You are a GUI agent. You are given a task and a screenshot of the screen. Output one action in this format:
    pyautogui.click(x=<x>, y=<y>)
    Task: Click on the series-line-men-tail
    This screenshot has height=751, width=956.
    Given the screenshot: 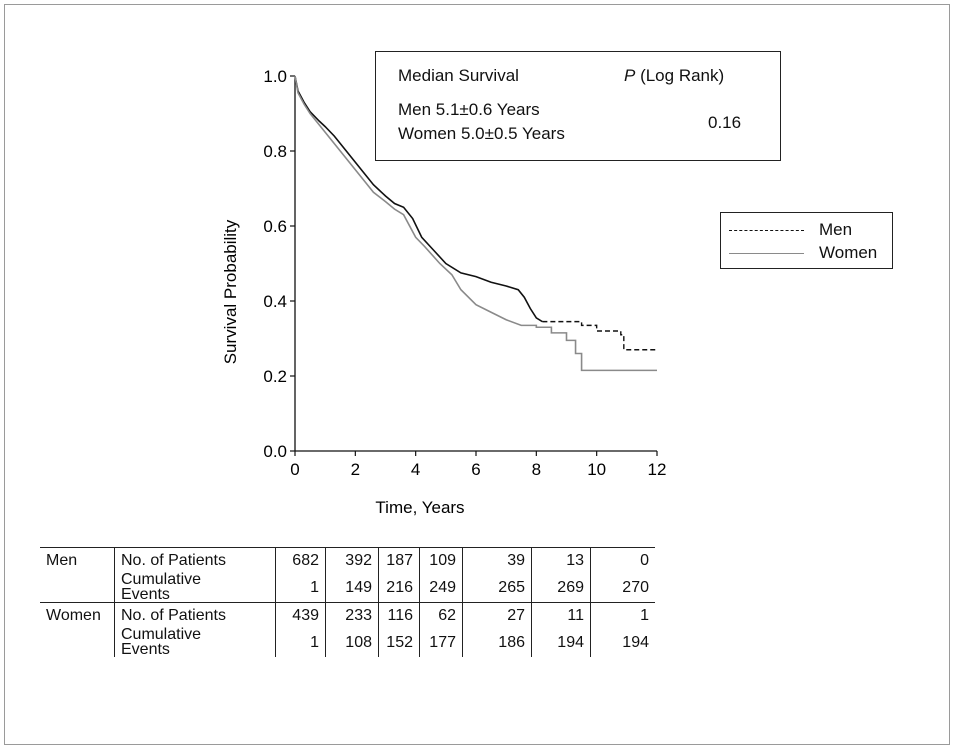 What is the action you would take?
    pyautogui.click(x=599, y=335)
    